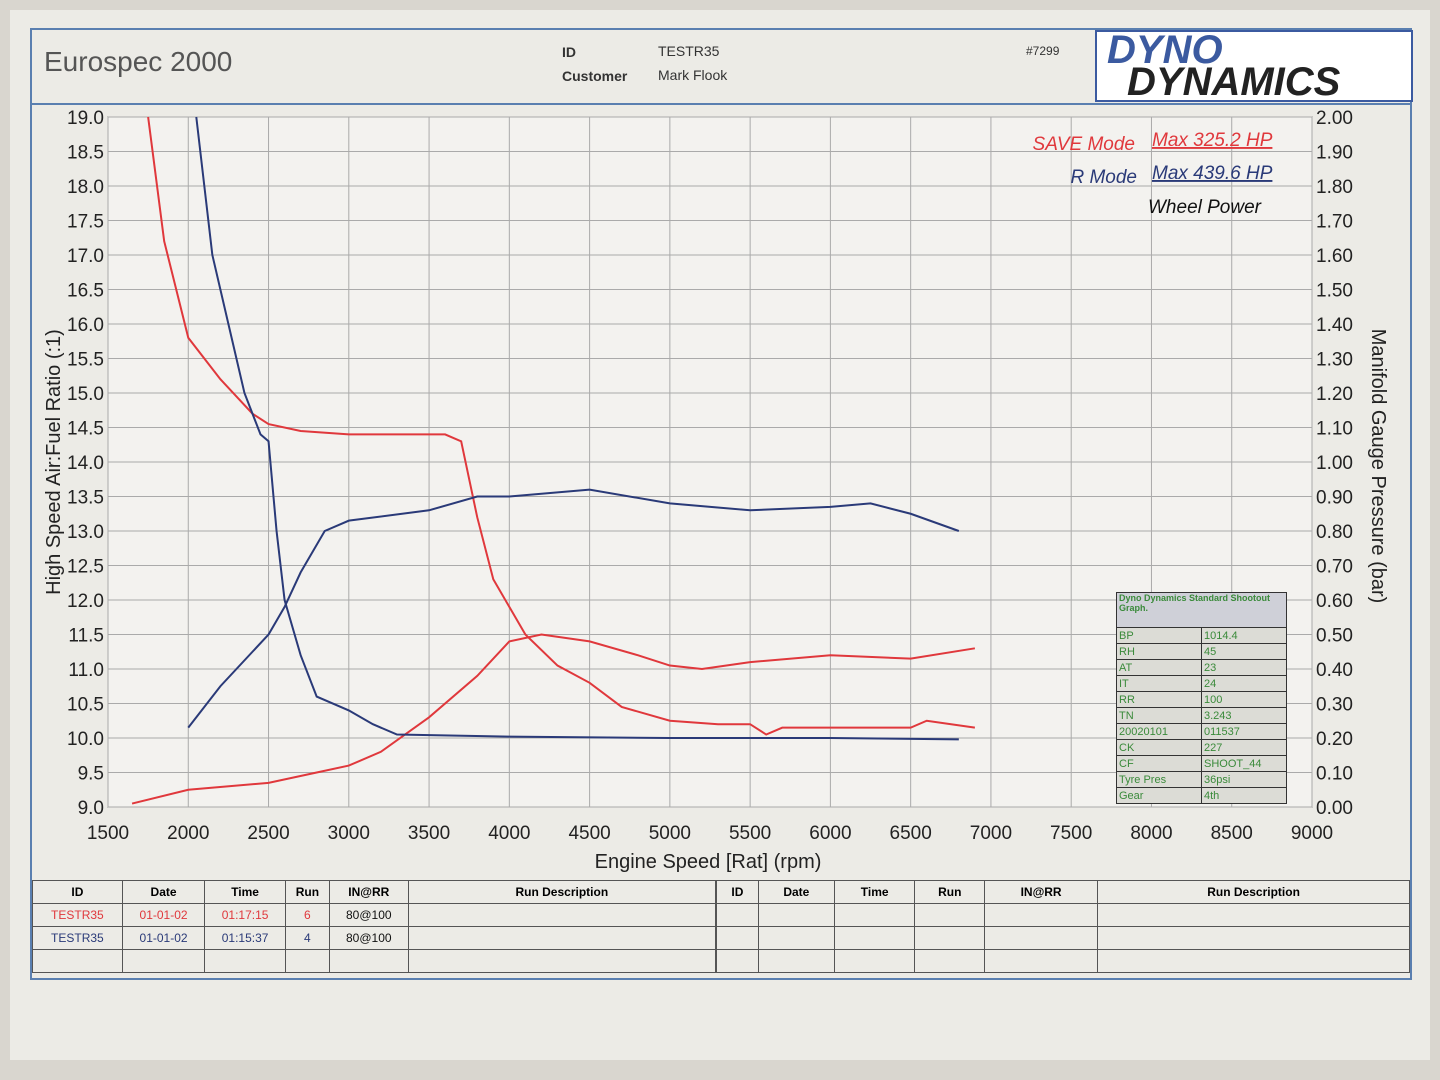 The image size is (1440, 1080). What do you see at coordinates (85, 291) in the screenshot?
I see `y-tick-label: 16.5` at bounding box center [85, 291].